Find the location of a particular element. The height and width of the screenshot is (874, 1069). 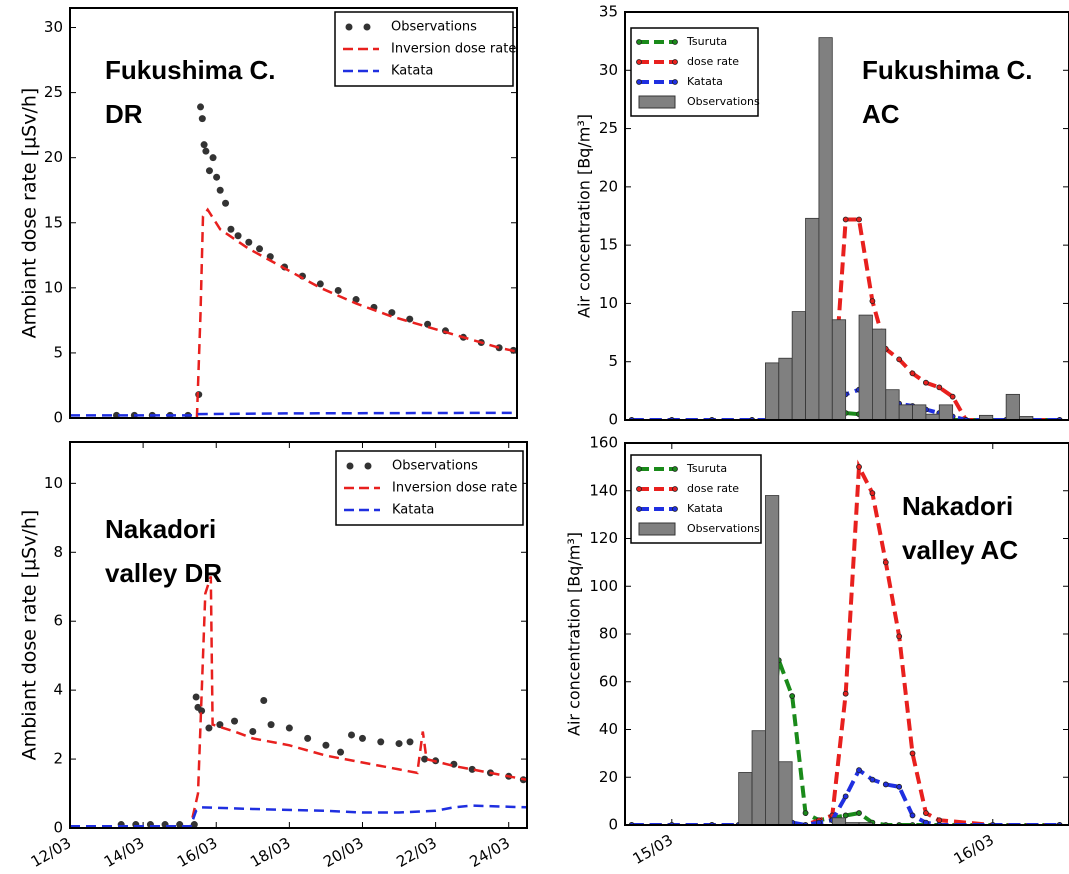

legend-label: Observations is located at coordinates (723, 101).